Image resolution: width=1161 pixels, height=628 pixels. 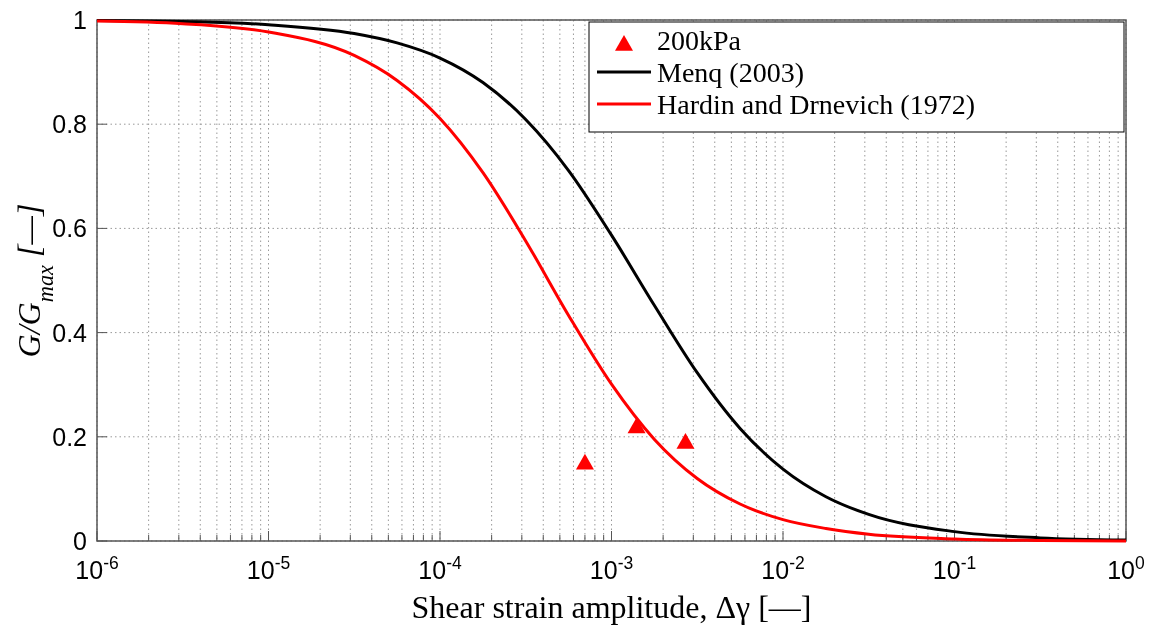 What do you see at coordinates (80, 541) in the screenshot?
I see `y-tick-label: 0` at bounding box center [80, 541].